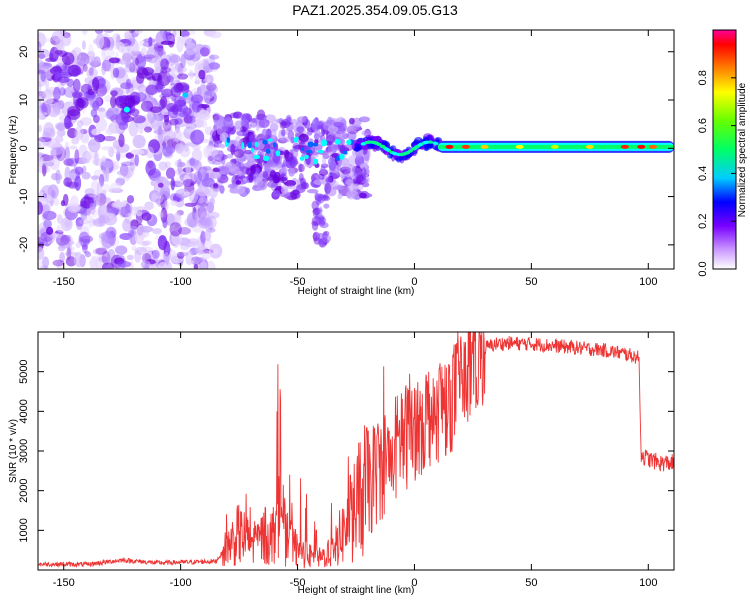  I want to click on spectrogram-x-tick-label: -50, so click(298, 282).